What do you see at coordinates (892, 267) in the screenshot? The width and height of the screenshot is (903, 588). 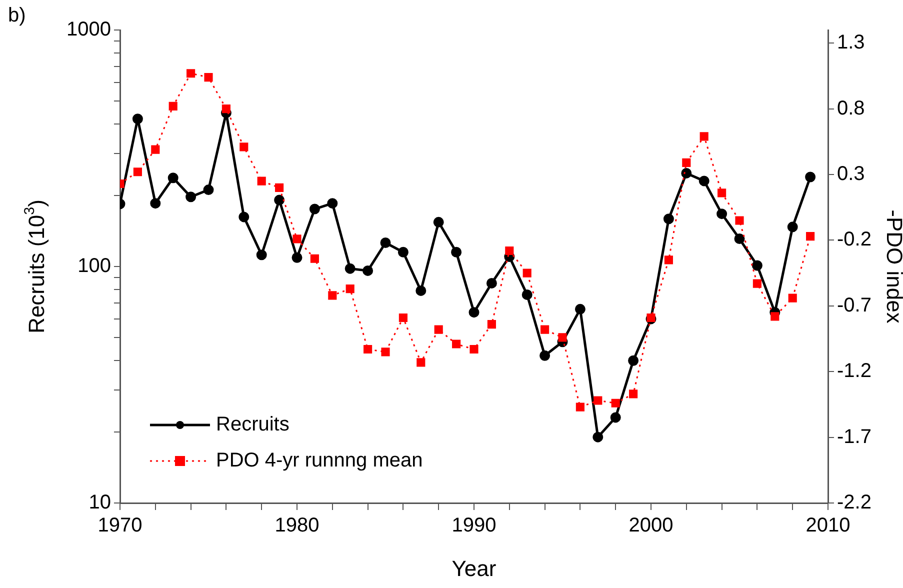 I see `y2-axis-title: -PDO index` at bounding box center [892, 267].